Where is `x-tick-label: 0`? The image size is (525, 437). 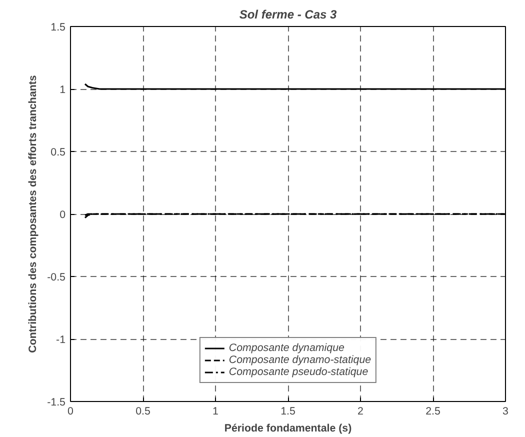 x-tick-label: 0 is located at coordinates (71, 412).